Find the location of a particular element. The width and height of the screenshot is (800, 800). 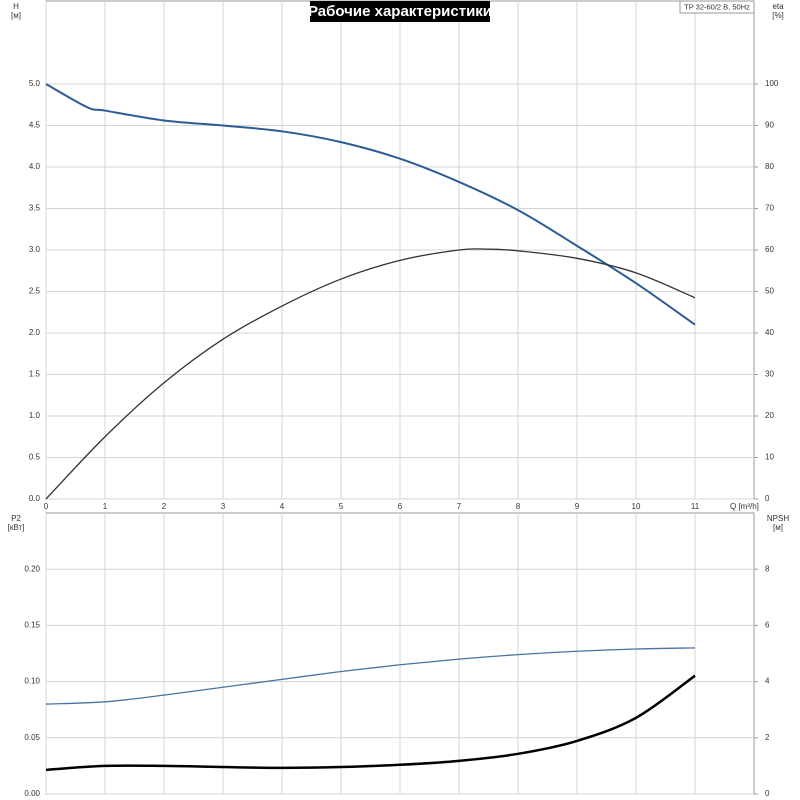

title-box is located at coordinates (400, 11).